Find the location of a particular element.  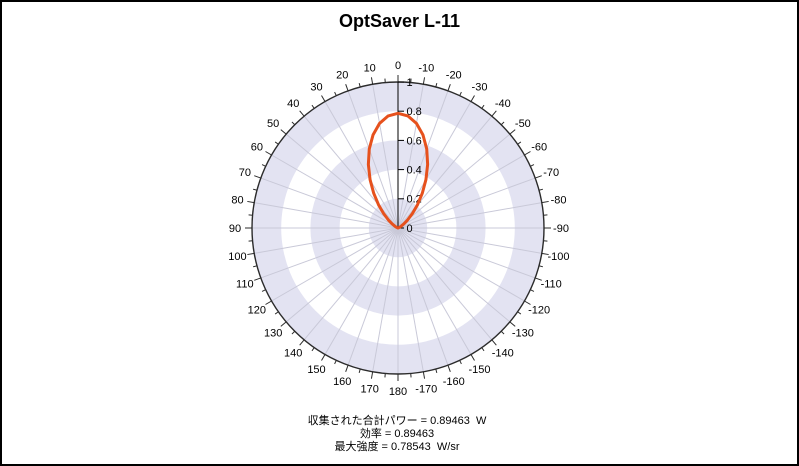

angle-label: 50 is located at coordinates (273, 124).